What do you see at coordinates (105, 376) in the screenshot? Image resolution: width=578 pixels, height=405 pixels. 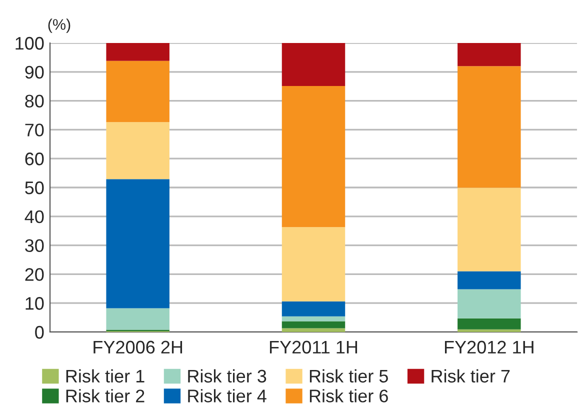 I see `legend-label: Risk tier 1` at bounding box center [105, 376].